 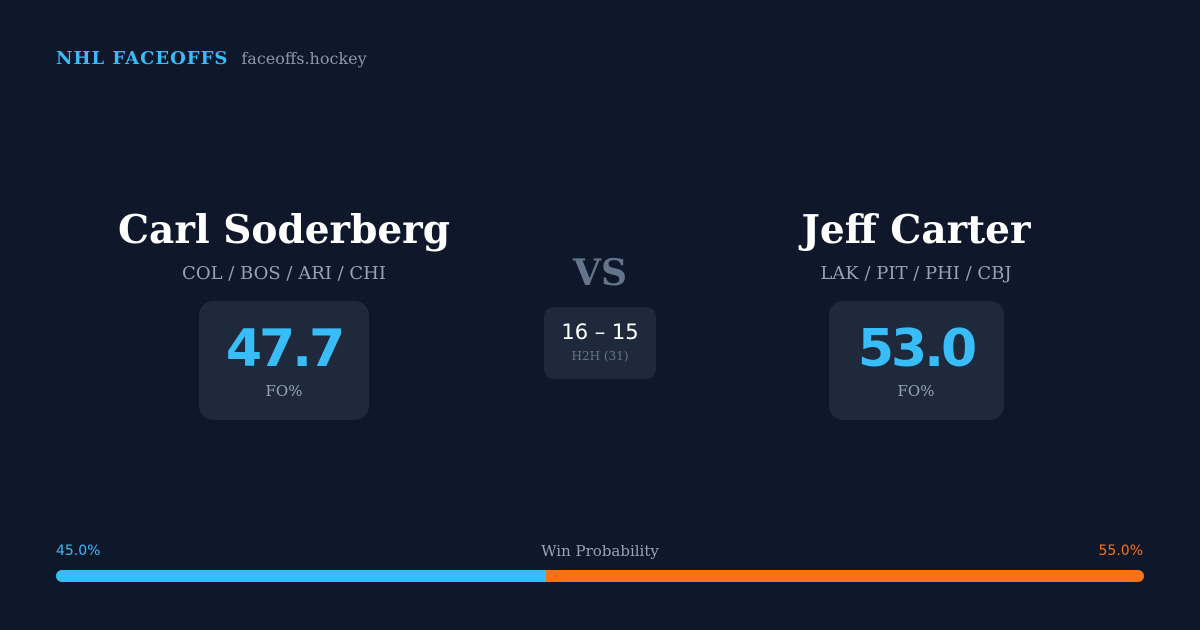 I want to click on win-prob-bar-left-fill, so click(x=301, y=576).